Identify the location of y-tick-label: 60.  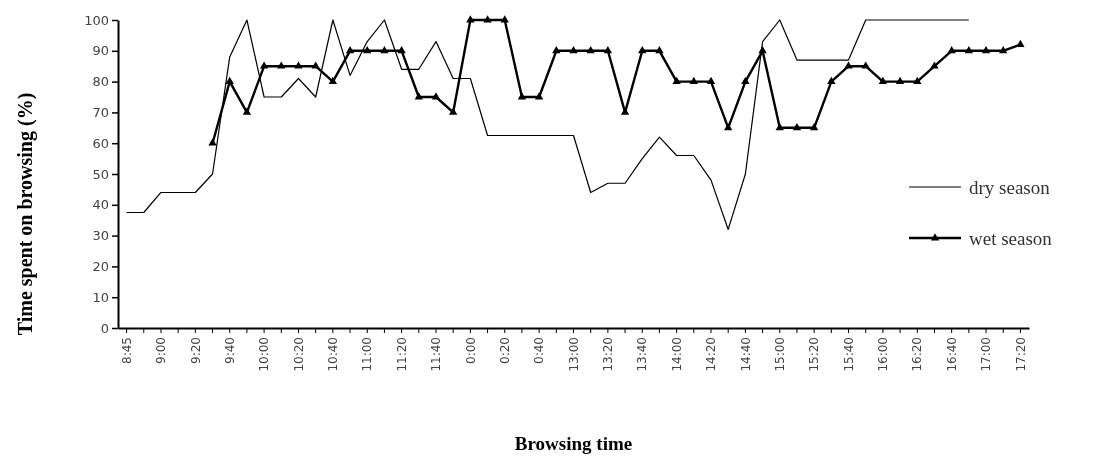
(100, 143).